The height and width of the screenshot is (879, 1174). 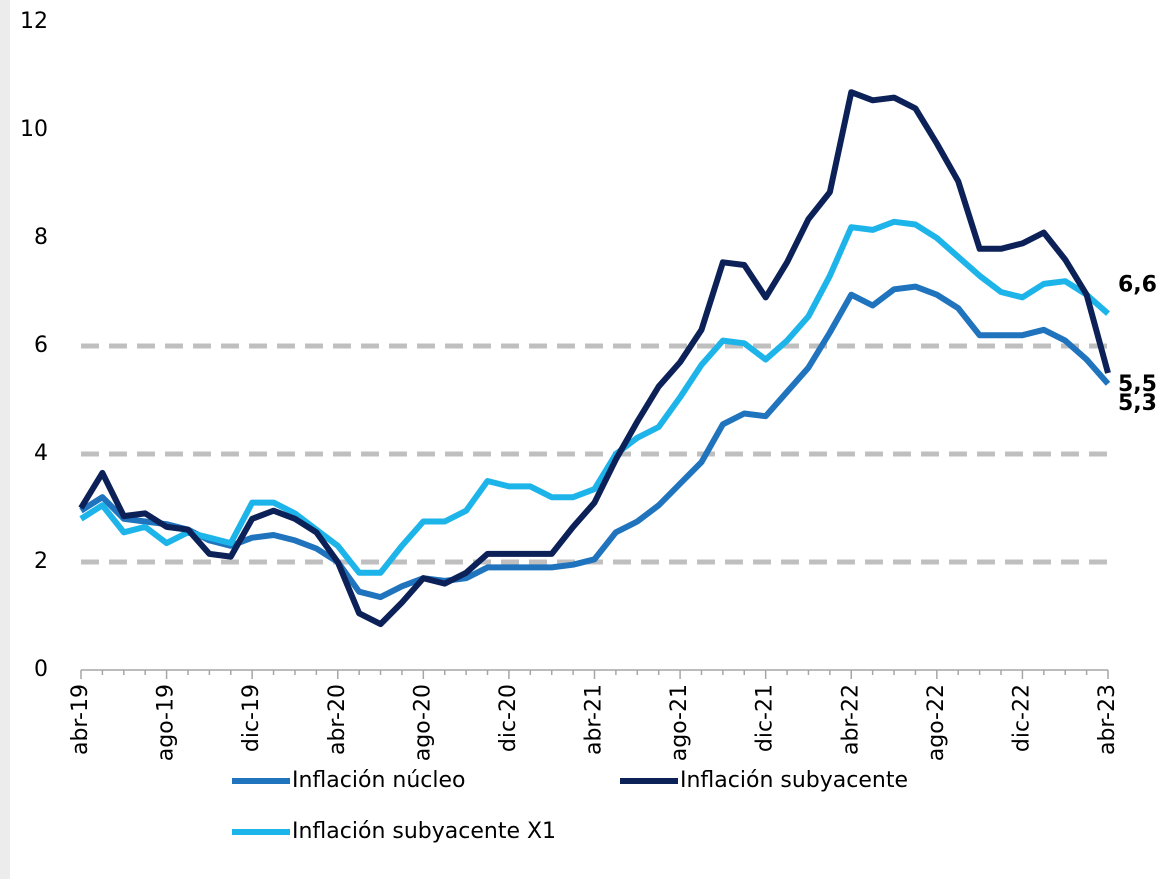 What do you see at coordinates (794, 780) in the screenshot?
I see `legend-label: Inflación subyacente` at bounding box center [794, 780].